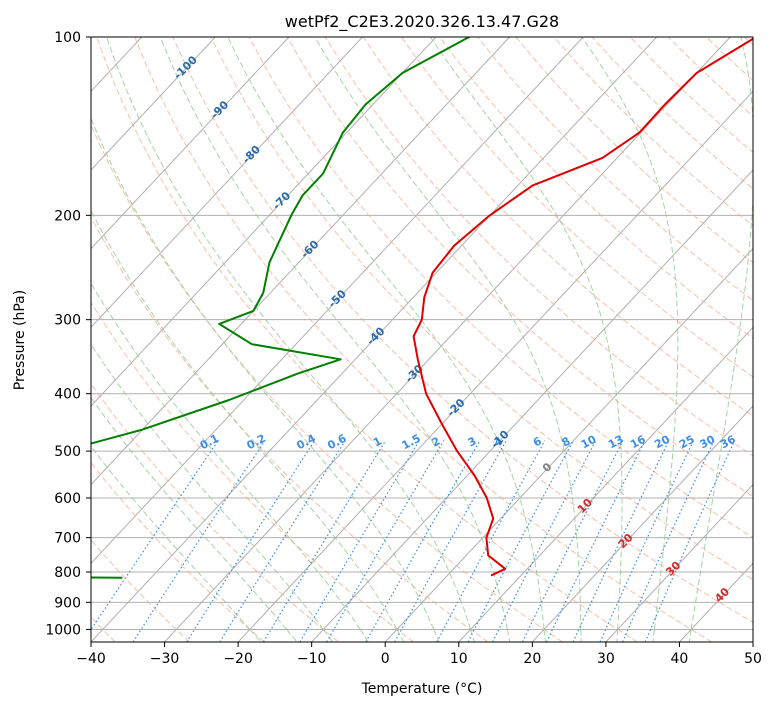  Describe the element at coordinates (63, 630) in the screenshot. I see `y-tick-label: 1000` at that location.